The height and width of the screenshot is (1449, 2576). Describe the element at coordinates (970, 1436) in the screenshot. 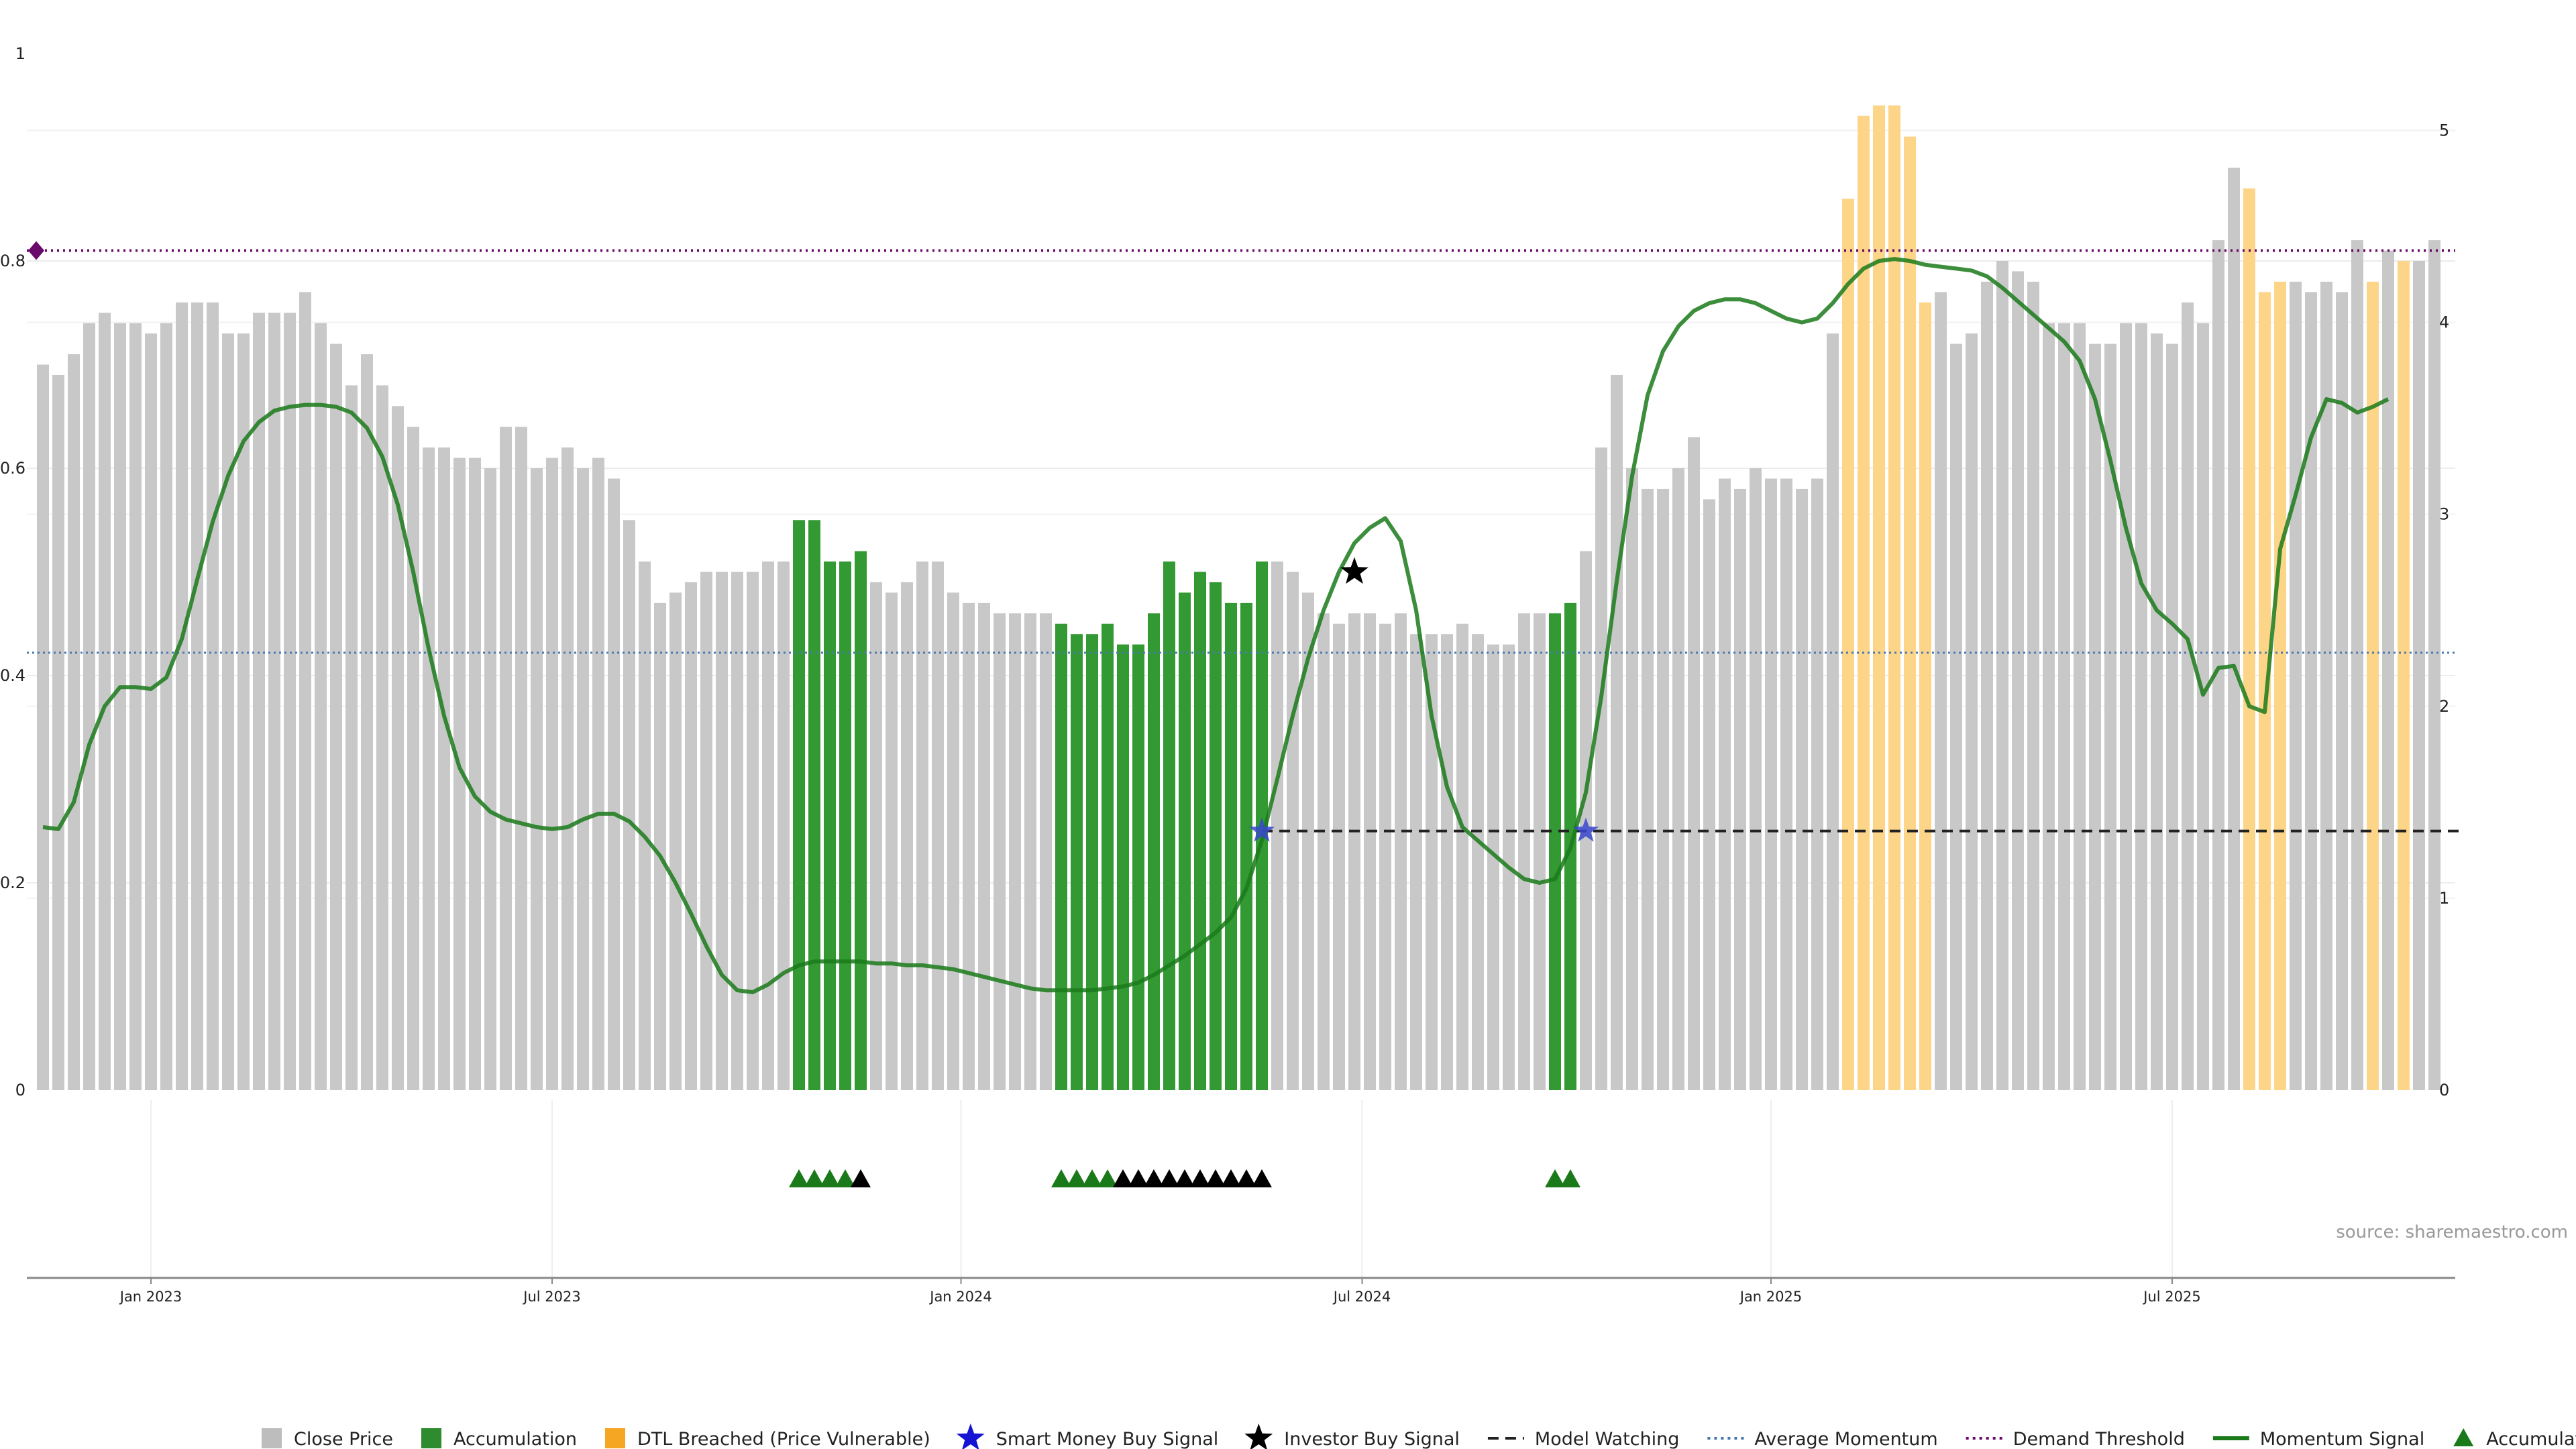

I see `legend-star` at that location.